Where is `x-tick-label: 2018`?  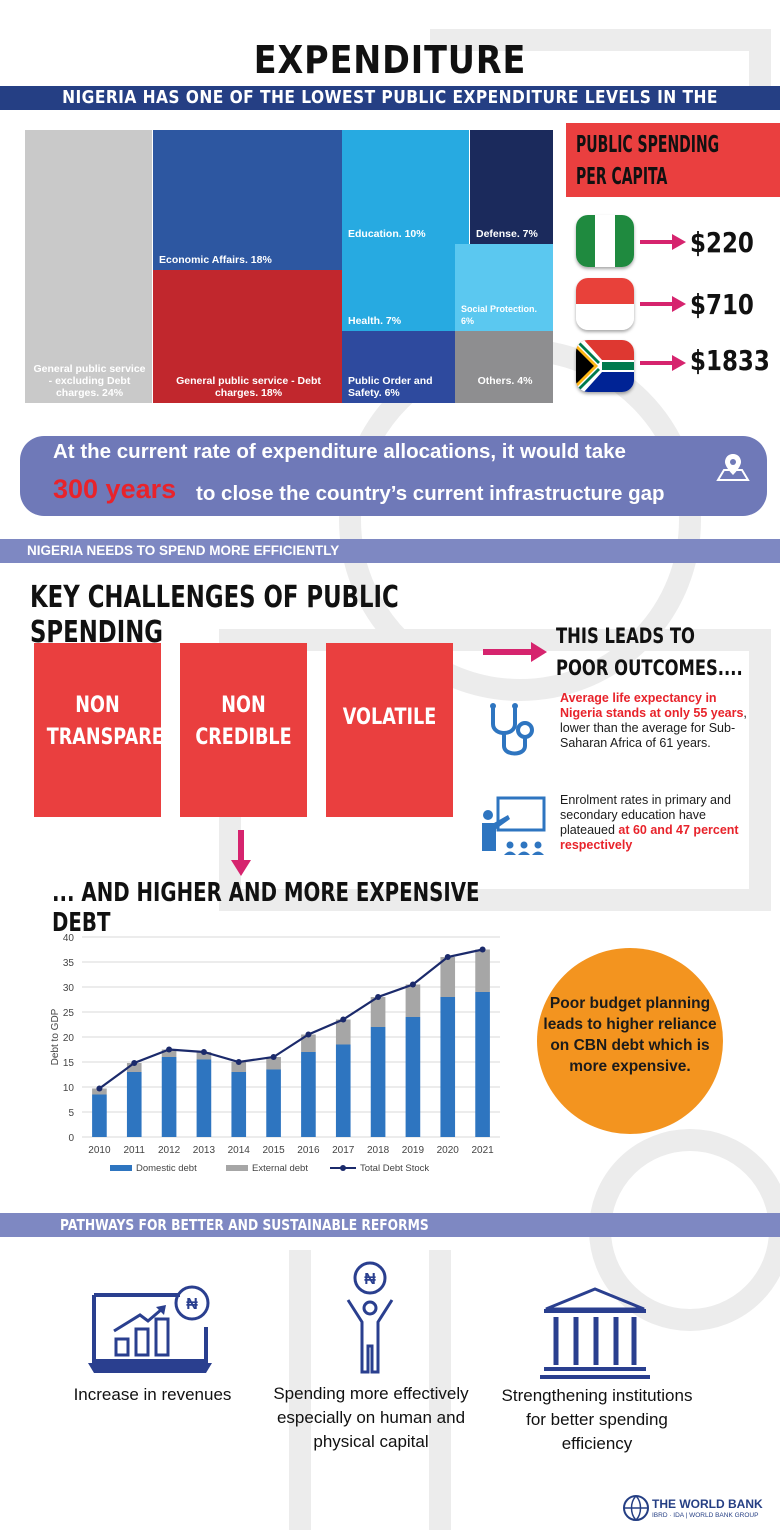
x-tick-label: 2018 is located at coordinates (378, 1150).